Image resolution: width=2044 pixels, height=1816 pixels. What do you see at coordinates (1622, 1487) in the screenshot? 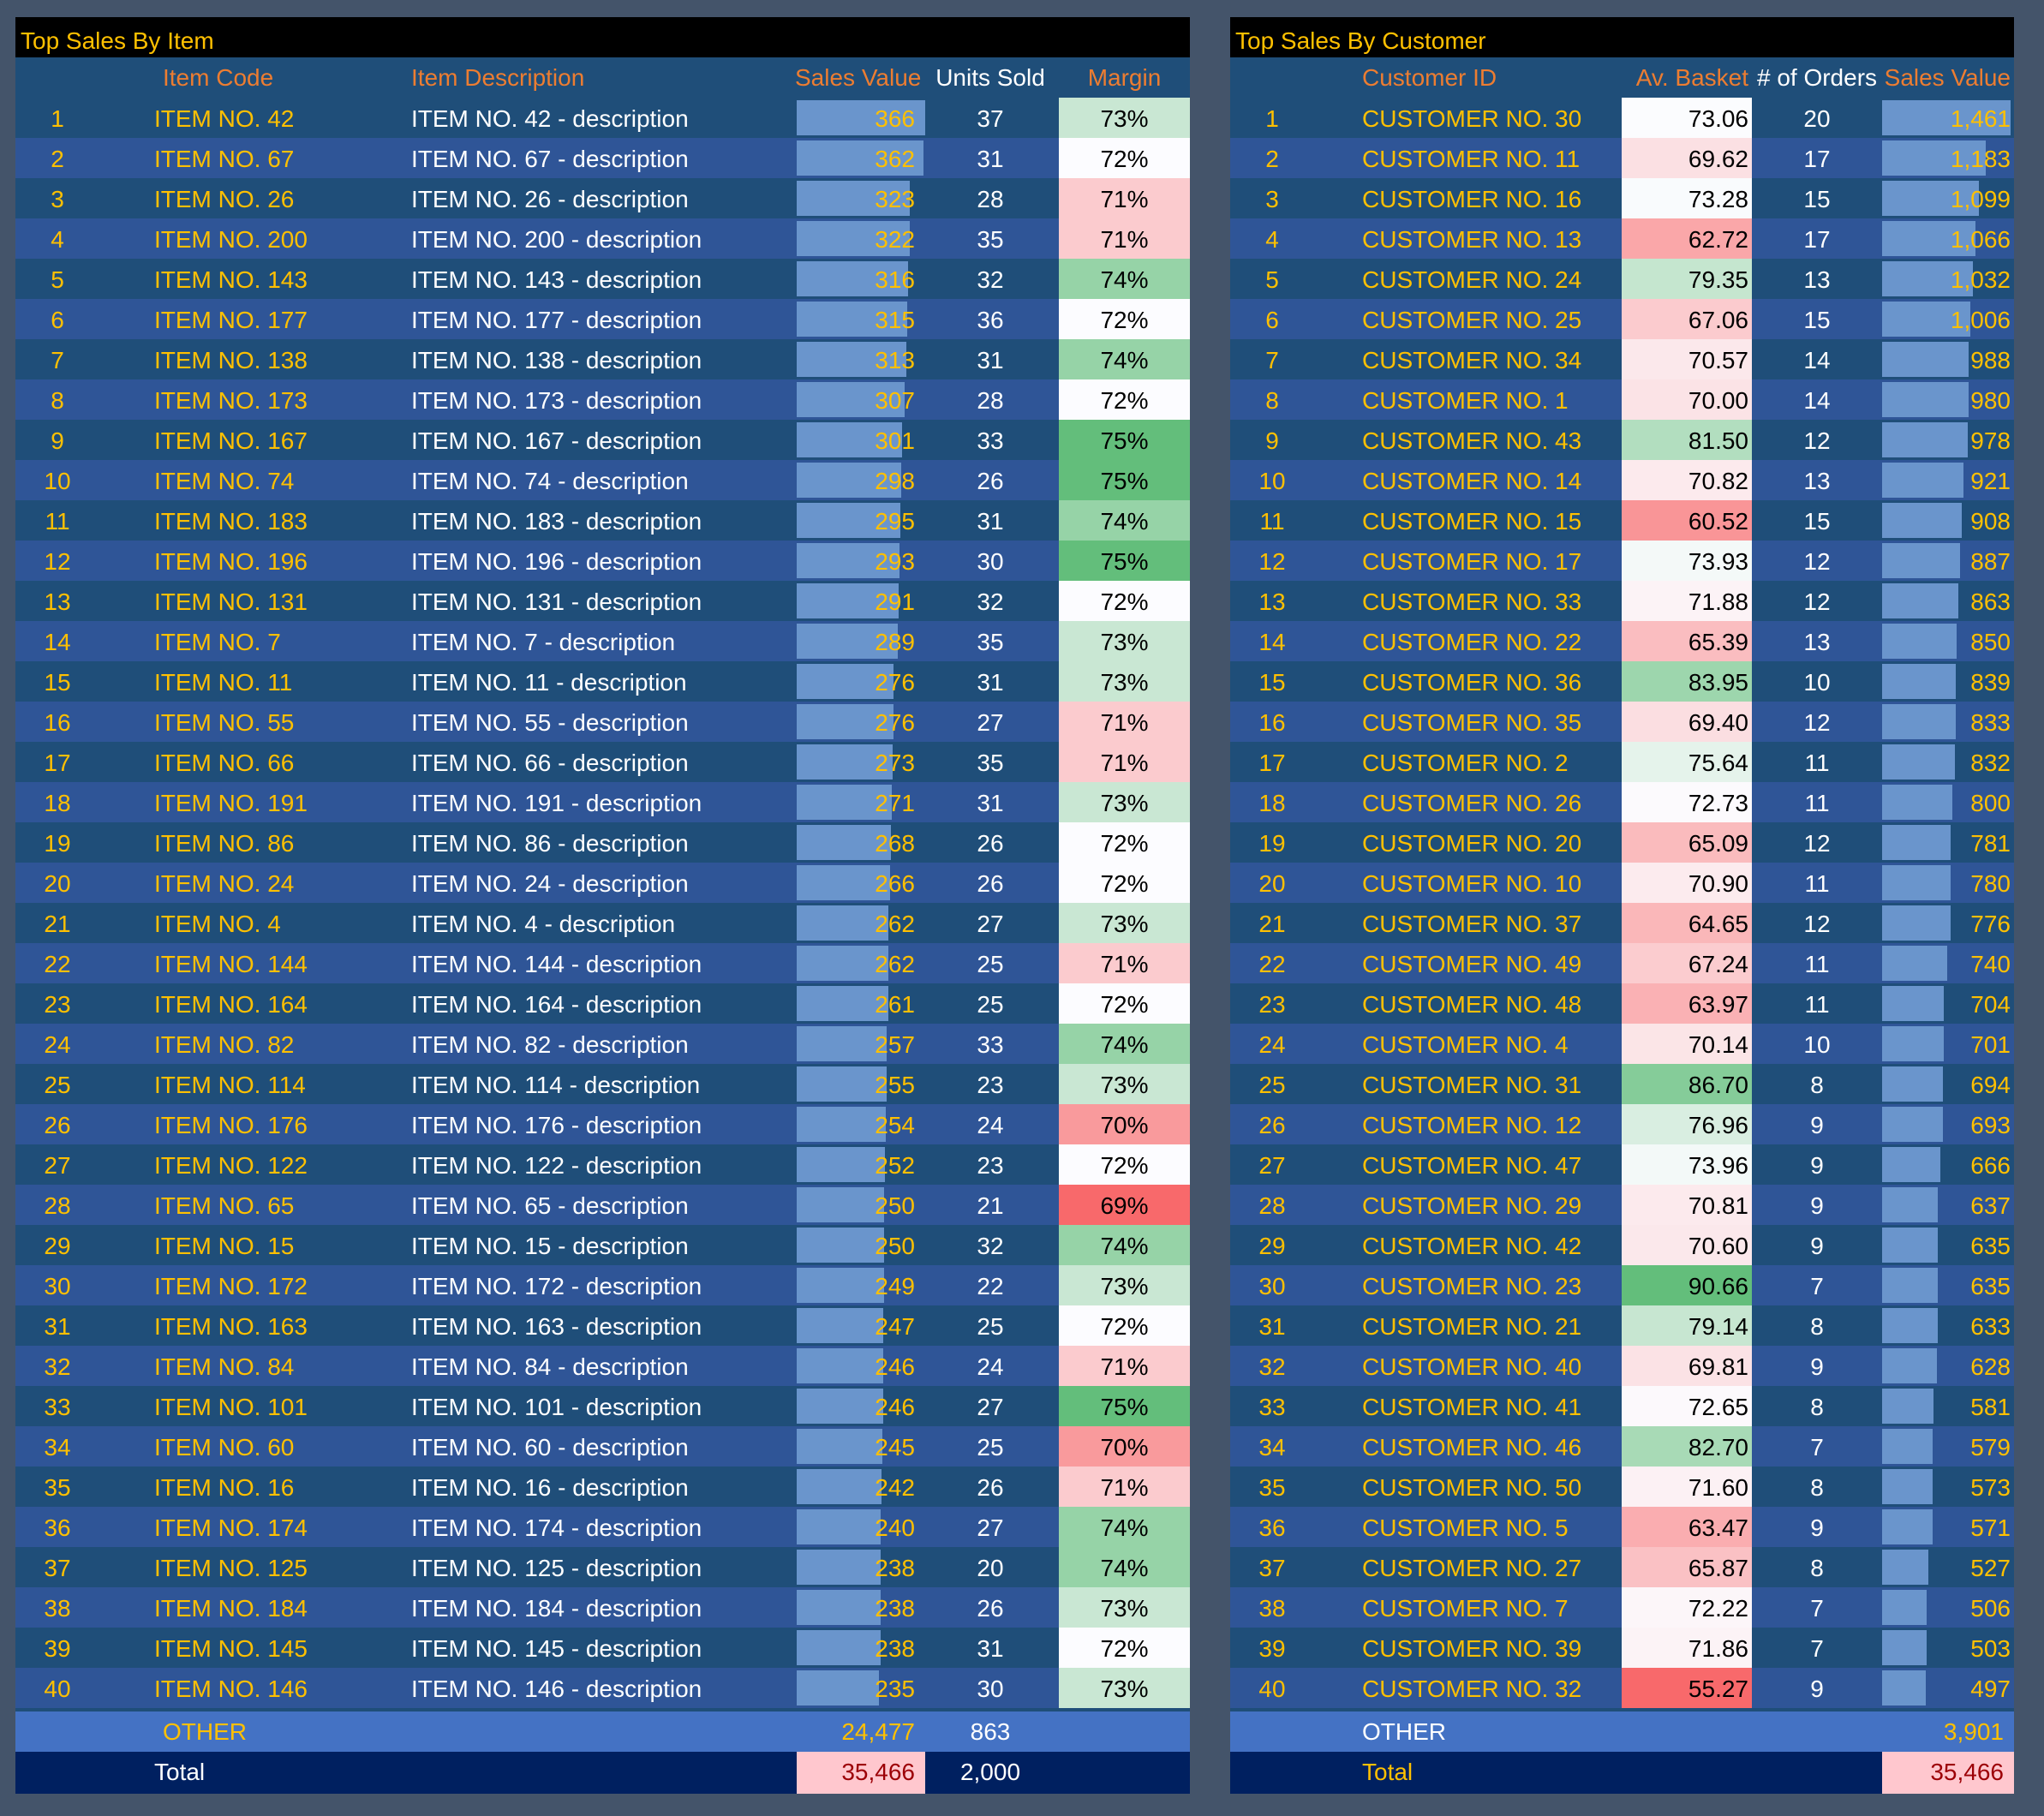
I see `table-row: 35 CUSTOMER NO. 50 71.60 8 573` at bounding box center [1622, 1487].